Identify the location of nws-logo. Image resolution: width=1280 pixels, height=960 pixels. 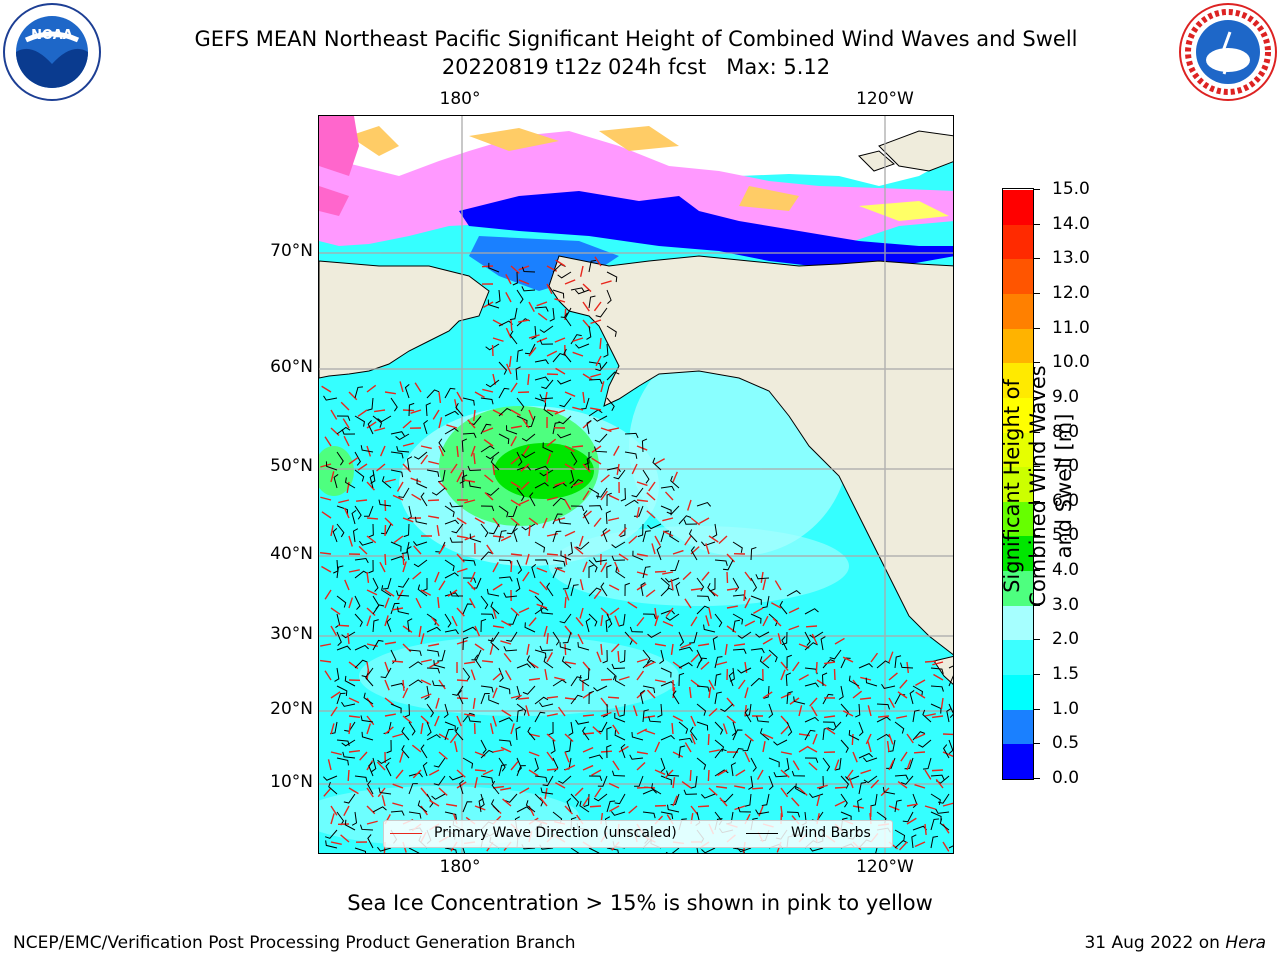
(1228, 52).